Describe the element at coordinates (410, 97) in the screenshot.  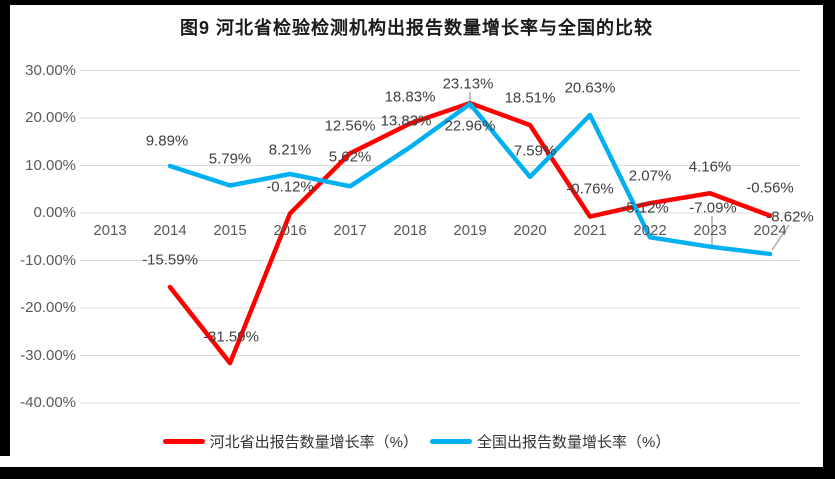
I see `data-label: 18.83%` at that location.